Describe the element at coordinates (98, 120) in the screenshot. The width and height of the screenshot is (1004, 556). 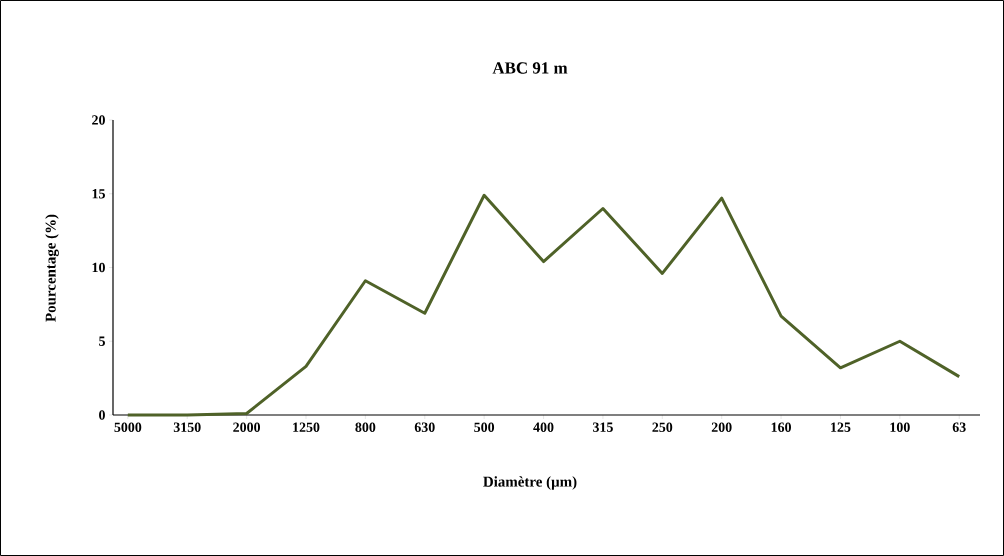
I see `y-tick-label: 20` at that location.